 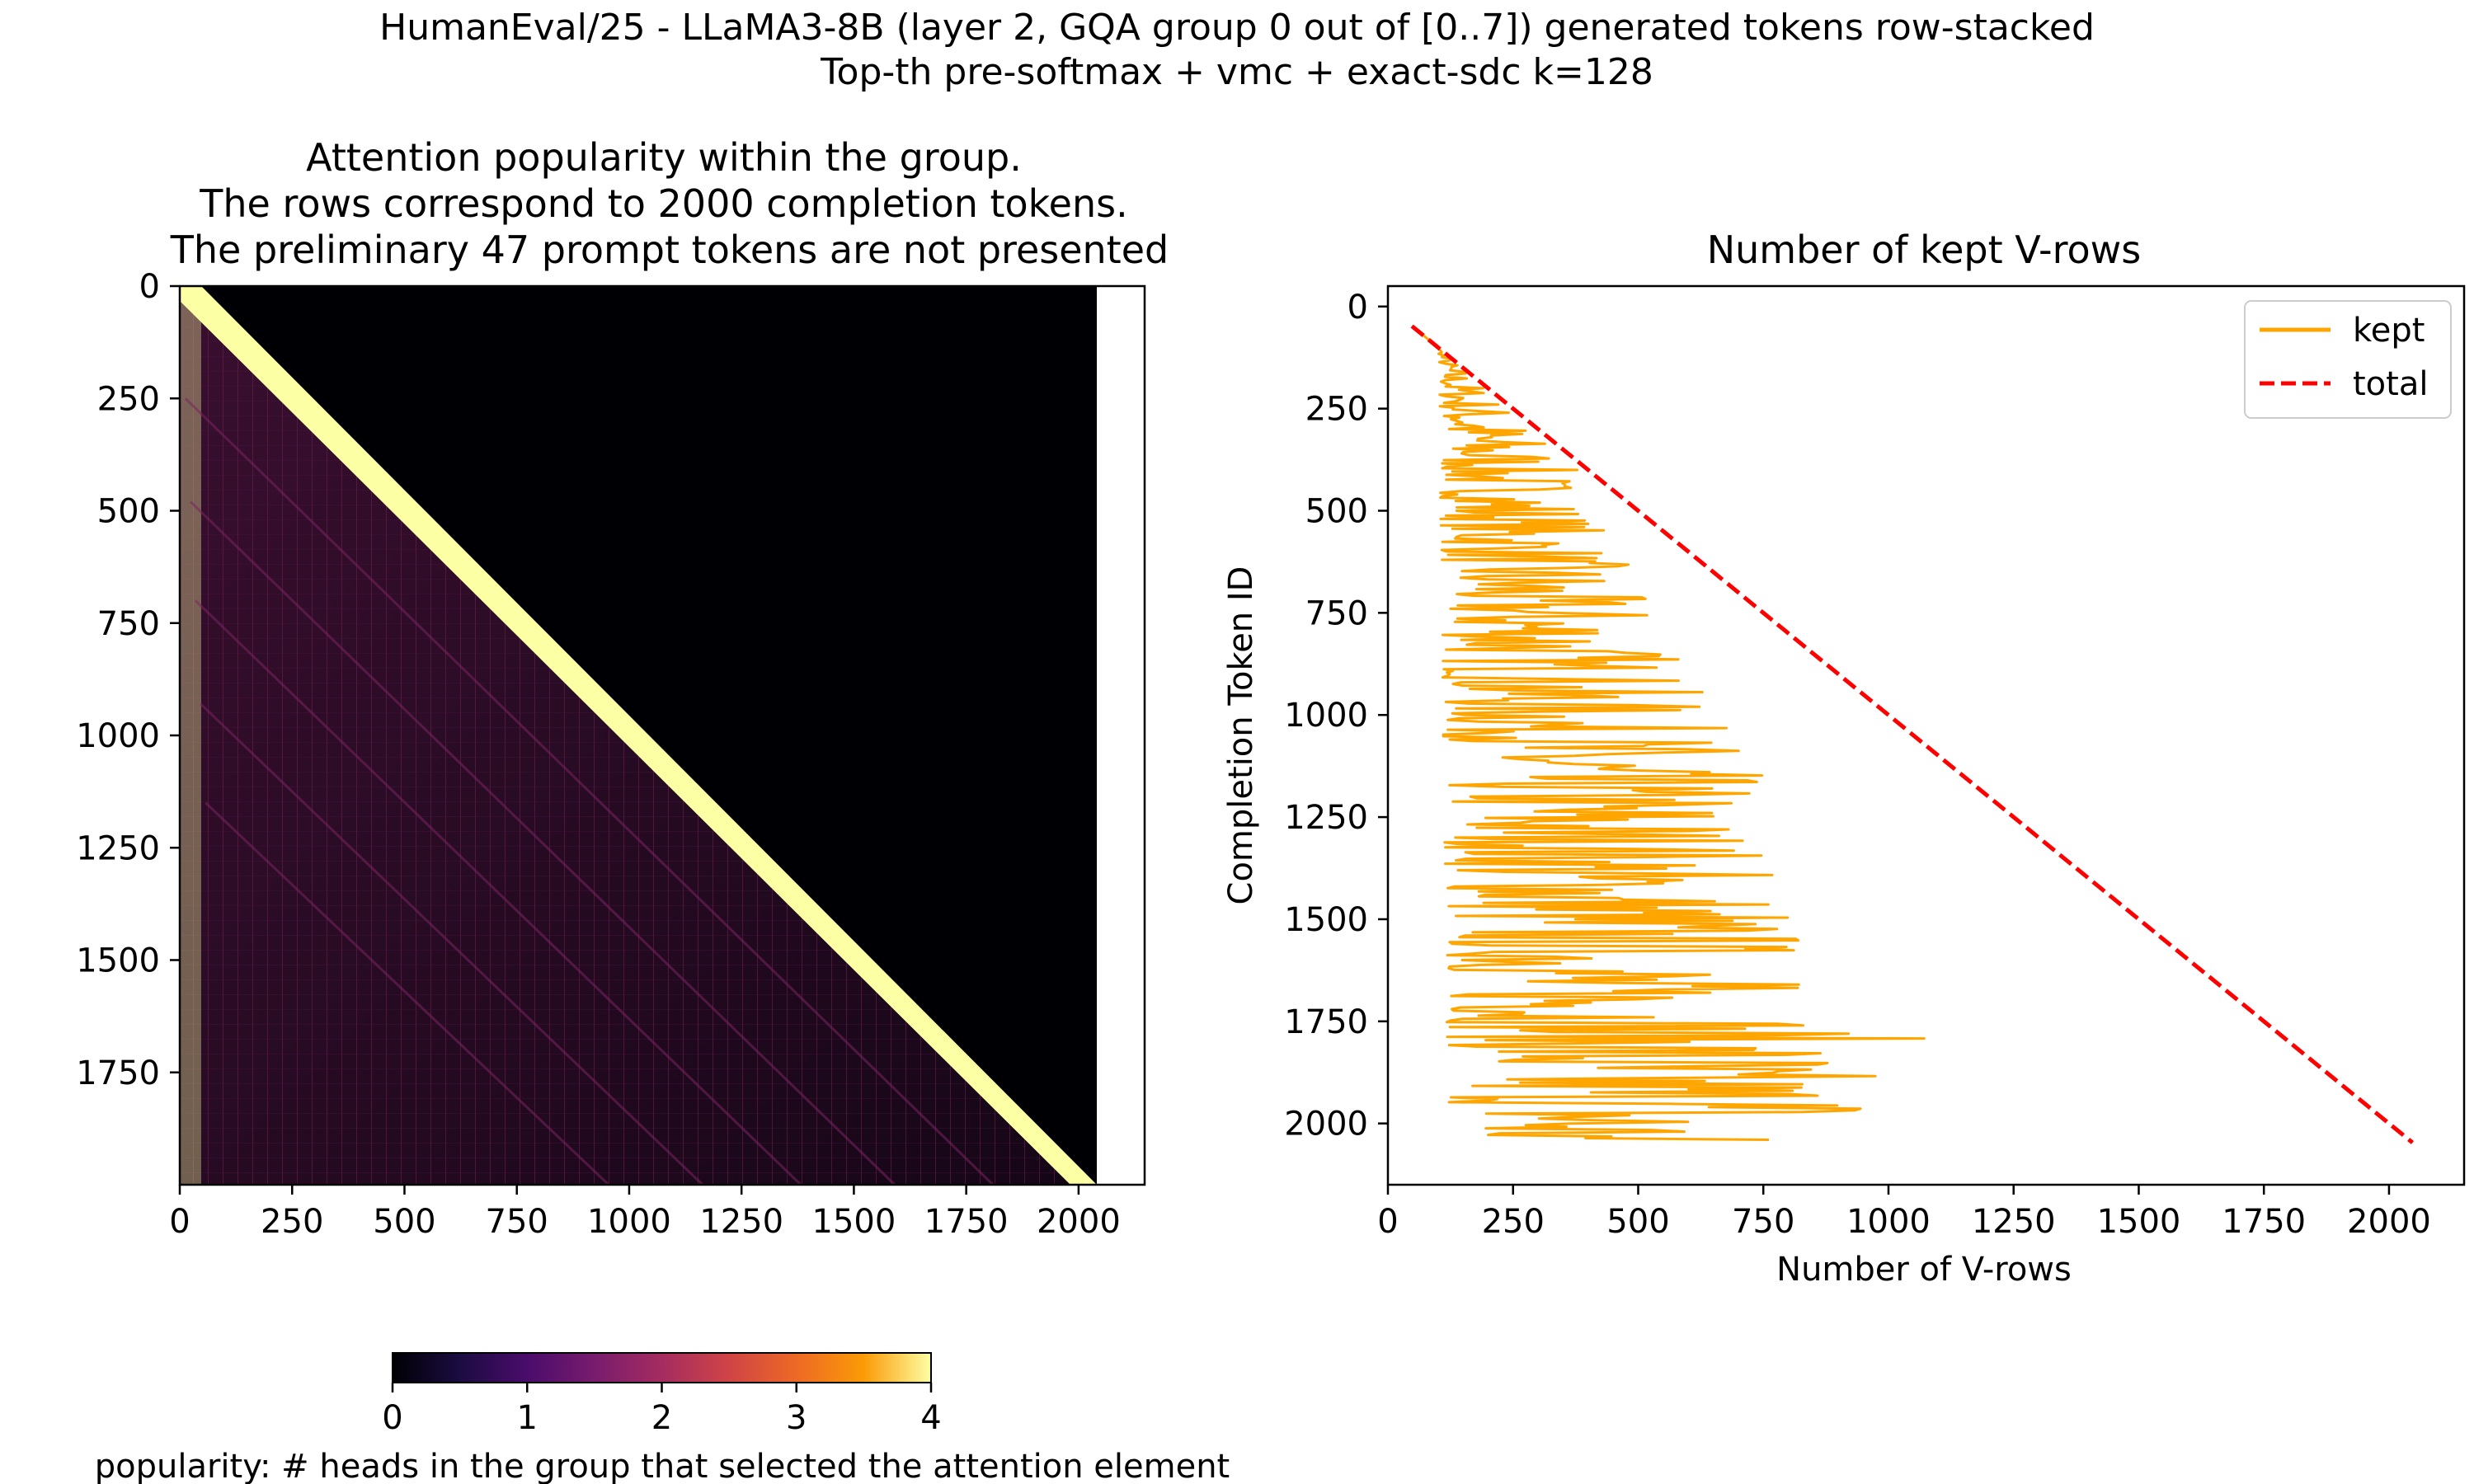 What do you see at coordinates (128, 680) in the screenshot?
I see `heatmap-y-axis: 0 250 500 750 1000 1250 1500 1750` at bounding box center [128, 680].